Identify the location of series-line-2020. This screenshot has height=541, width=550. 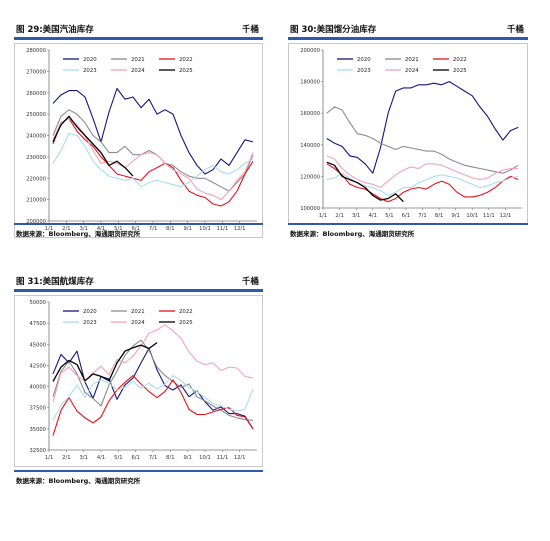
(153, 131).